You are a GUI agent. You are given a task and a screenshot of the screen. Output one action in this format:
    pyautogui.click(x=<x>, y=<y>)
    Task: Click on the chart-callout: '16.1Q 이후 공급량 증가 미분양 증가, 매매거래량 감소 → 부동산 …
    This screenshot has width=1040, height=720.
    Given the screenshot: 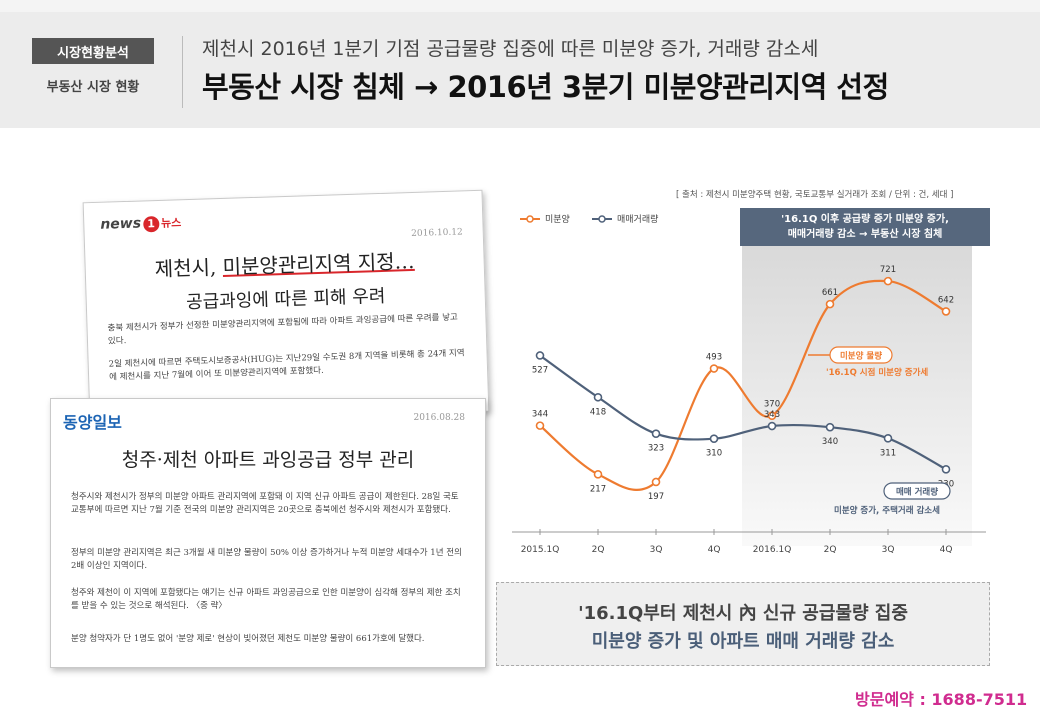 What is the action you would take?
    pyautogui.click(x=865, y=227)
    